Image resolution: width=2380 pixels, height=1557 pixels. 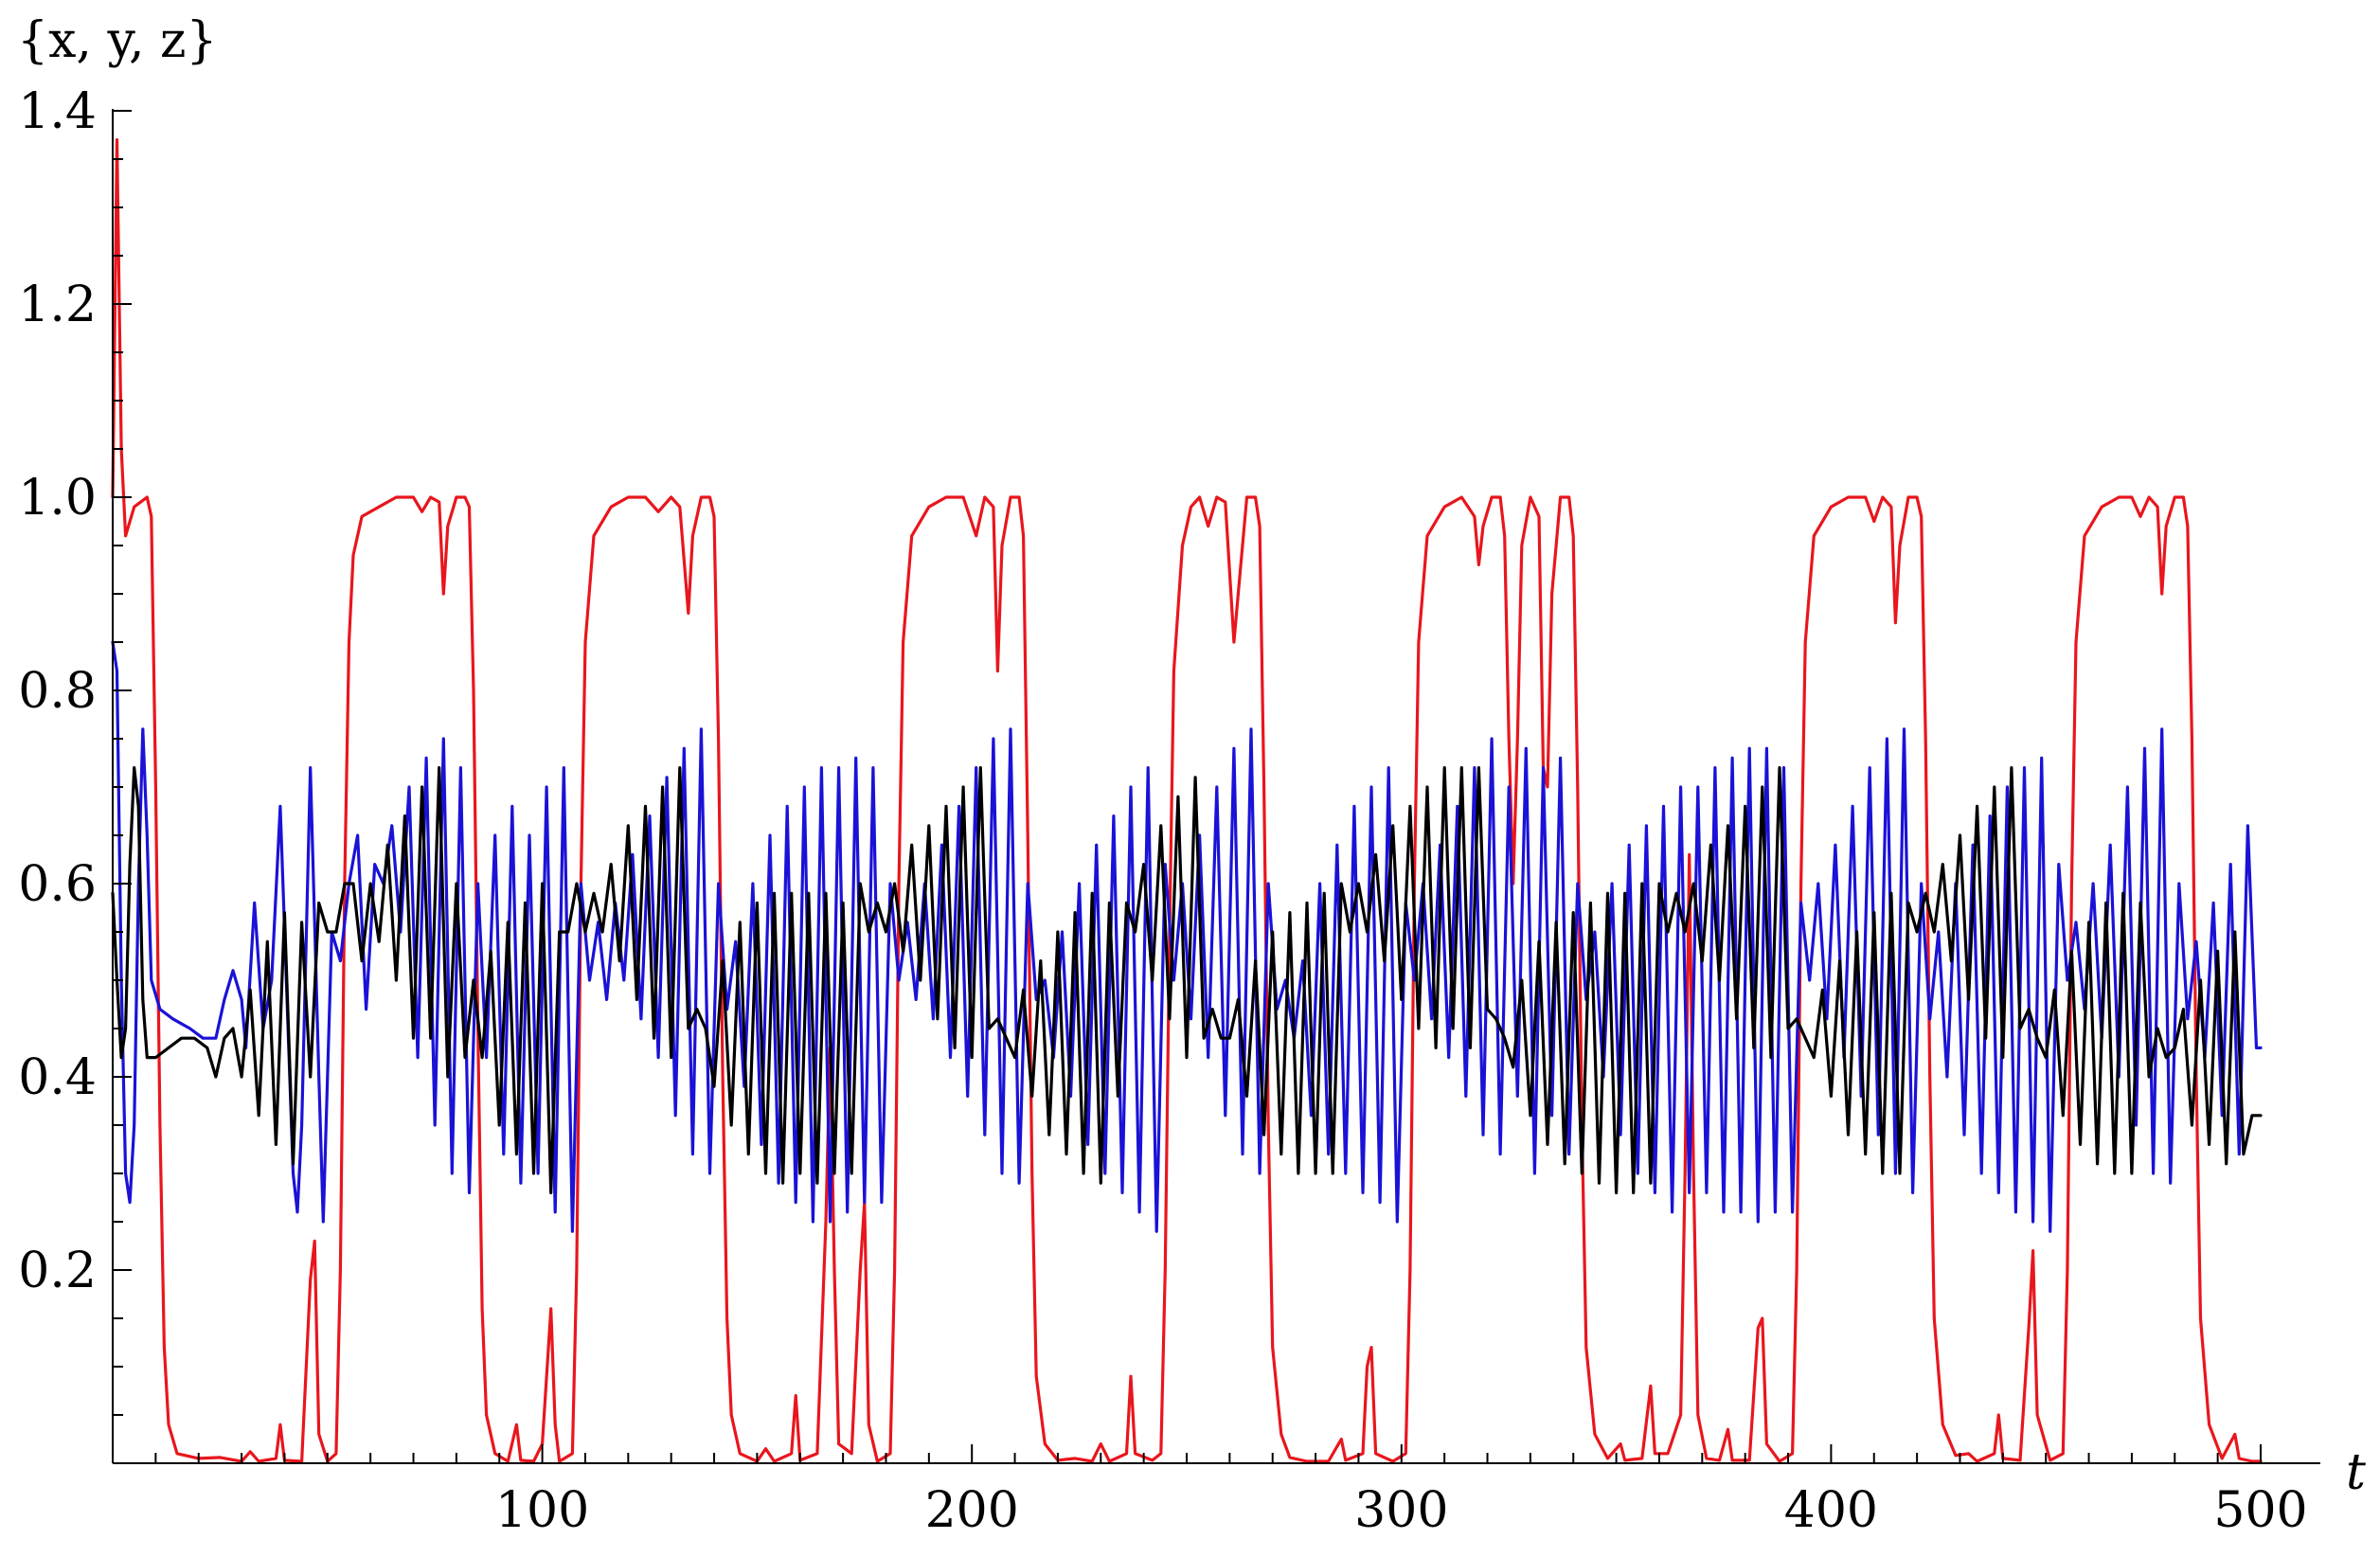 I want to click on x-tick-label-200: 200, so click(x=972, y=1510).